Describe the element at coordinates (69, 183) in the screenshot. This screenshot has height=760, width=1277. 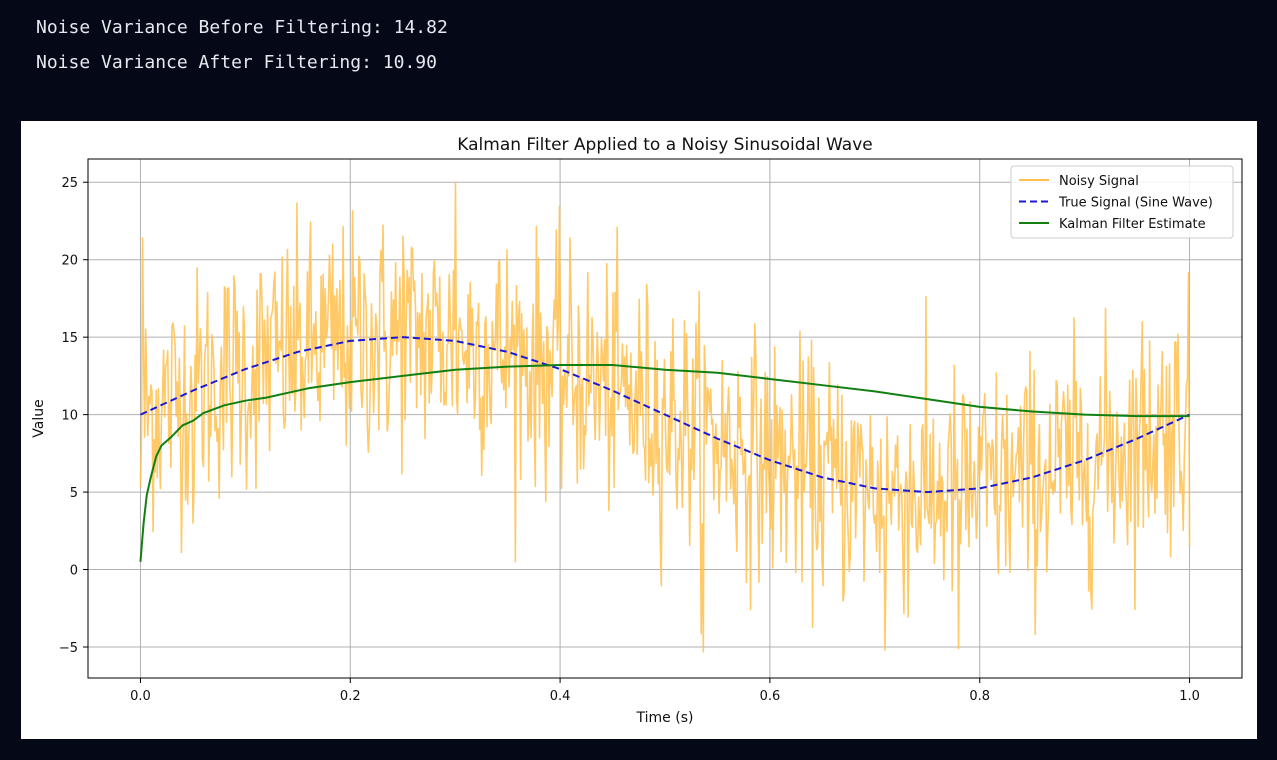
I see `y-tick-label: 25` at that location.